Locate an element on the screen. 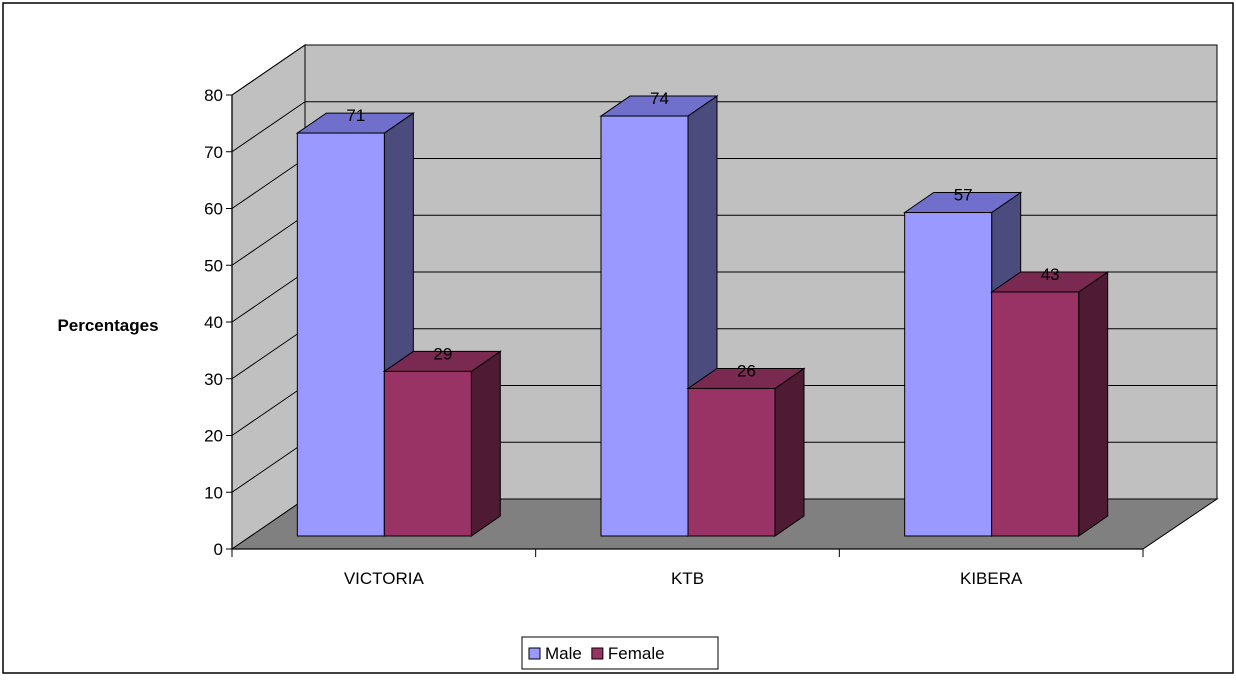 This screenshot has width=1236, height=681. y-tick-label: 20 is located at coordinates (213, 436).